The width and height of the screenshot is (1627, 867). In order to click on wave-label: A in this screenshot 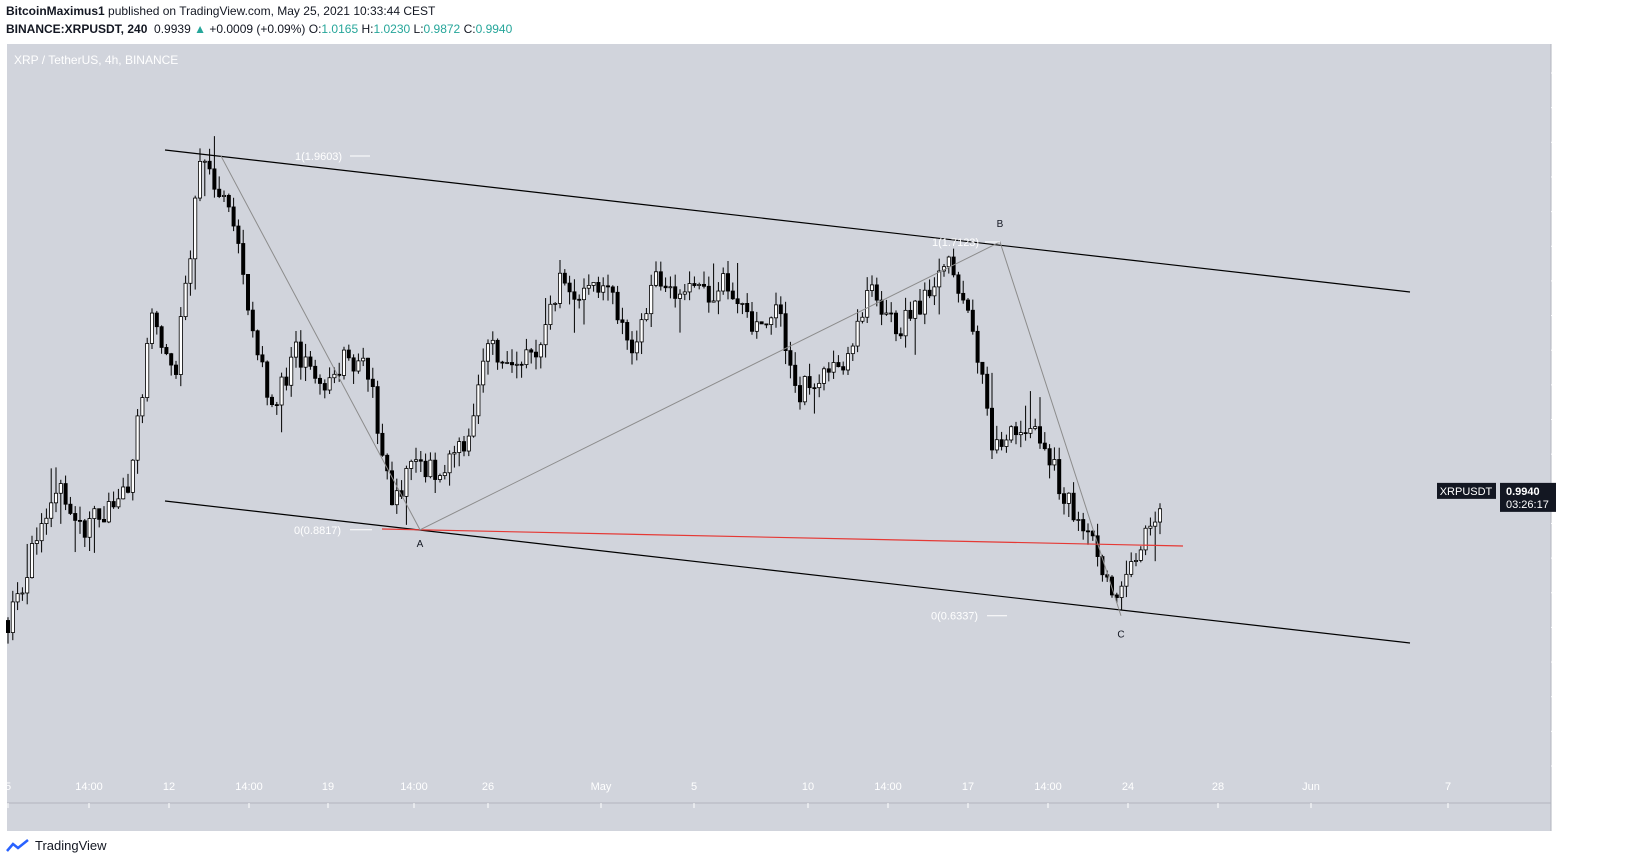, I will do `click(420, 544)`.